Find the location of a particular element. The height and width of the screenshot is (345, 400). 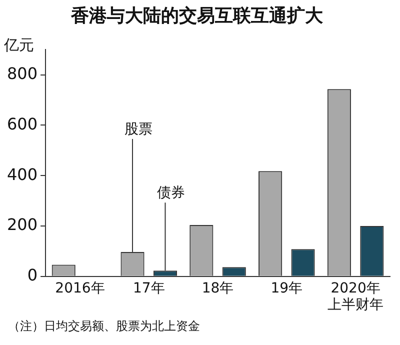

y-tick-label: 0 is located at coordinates (32, 275).